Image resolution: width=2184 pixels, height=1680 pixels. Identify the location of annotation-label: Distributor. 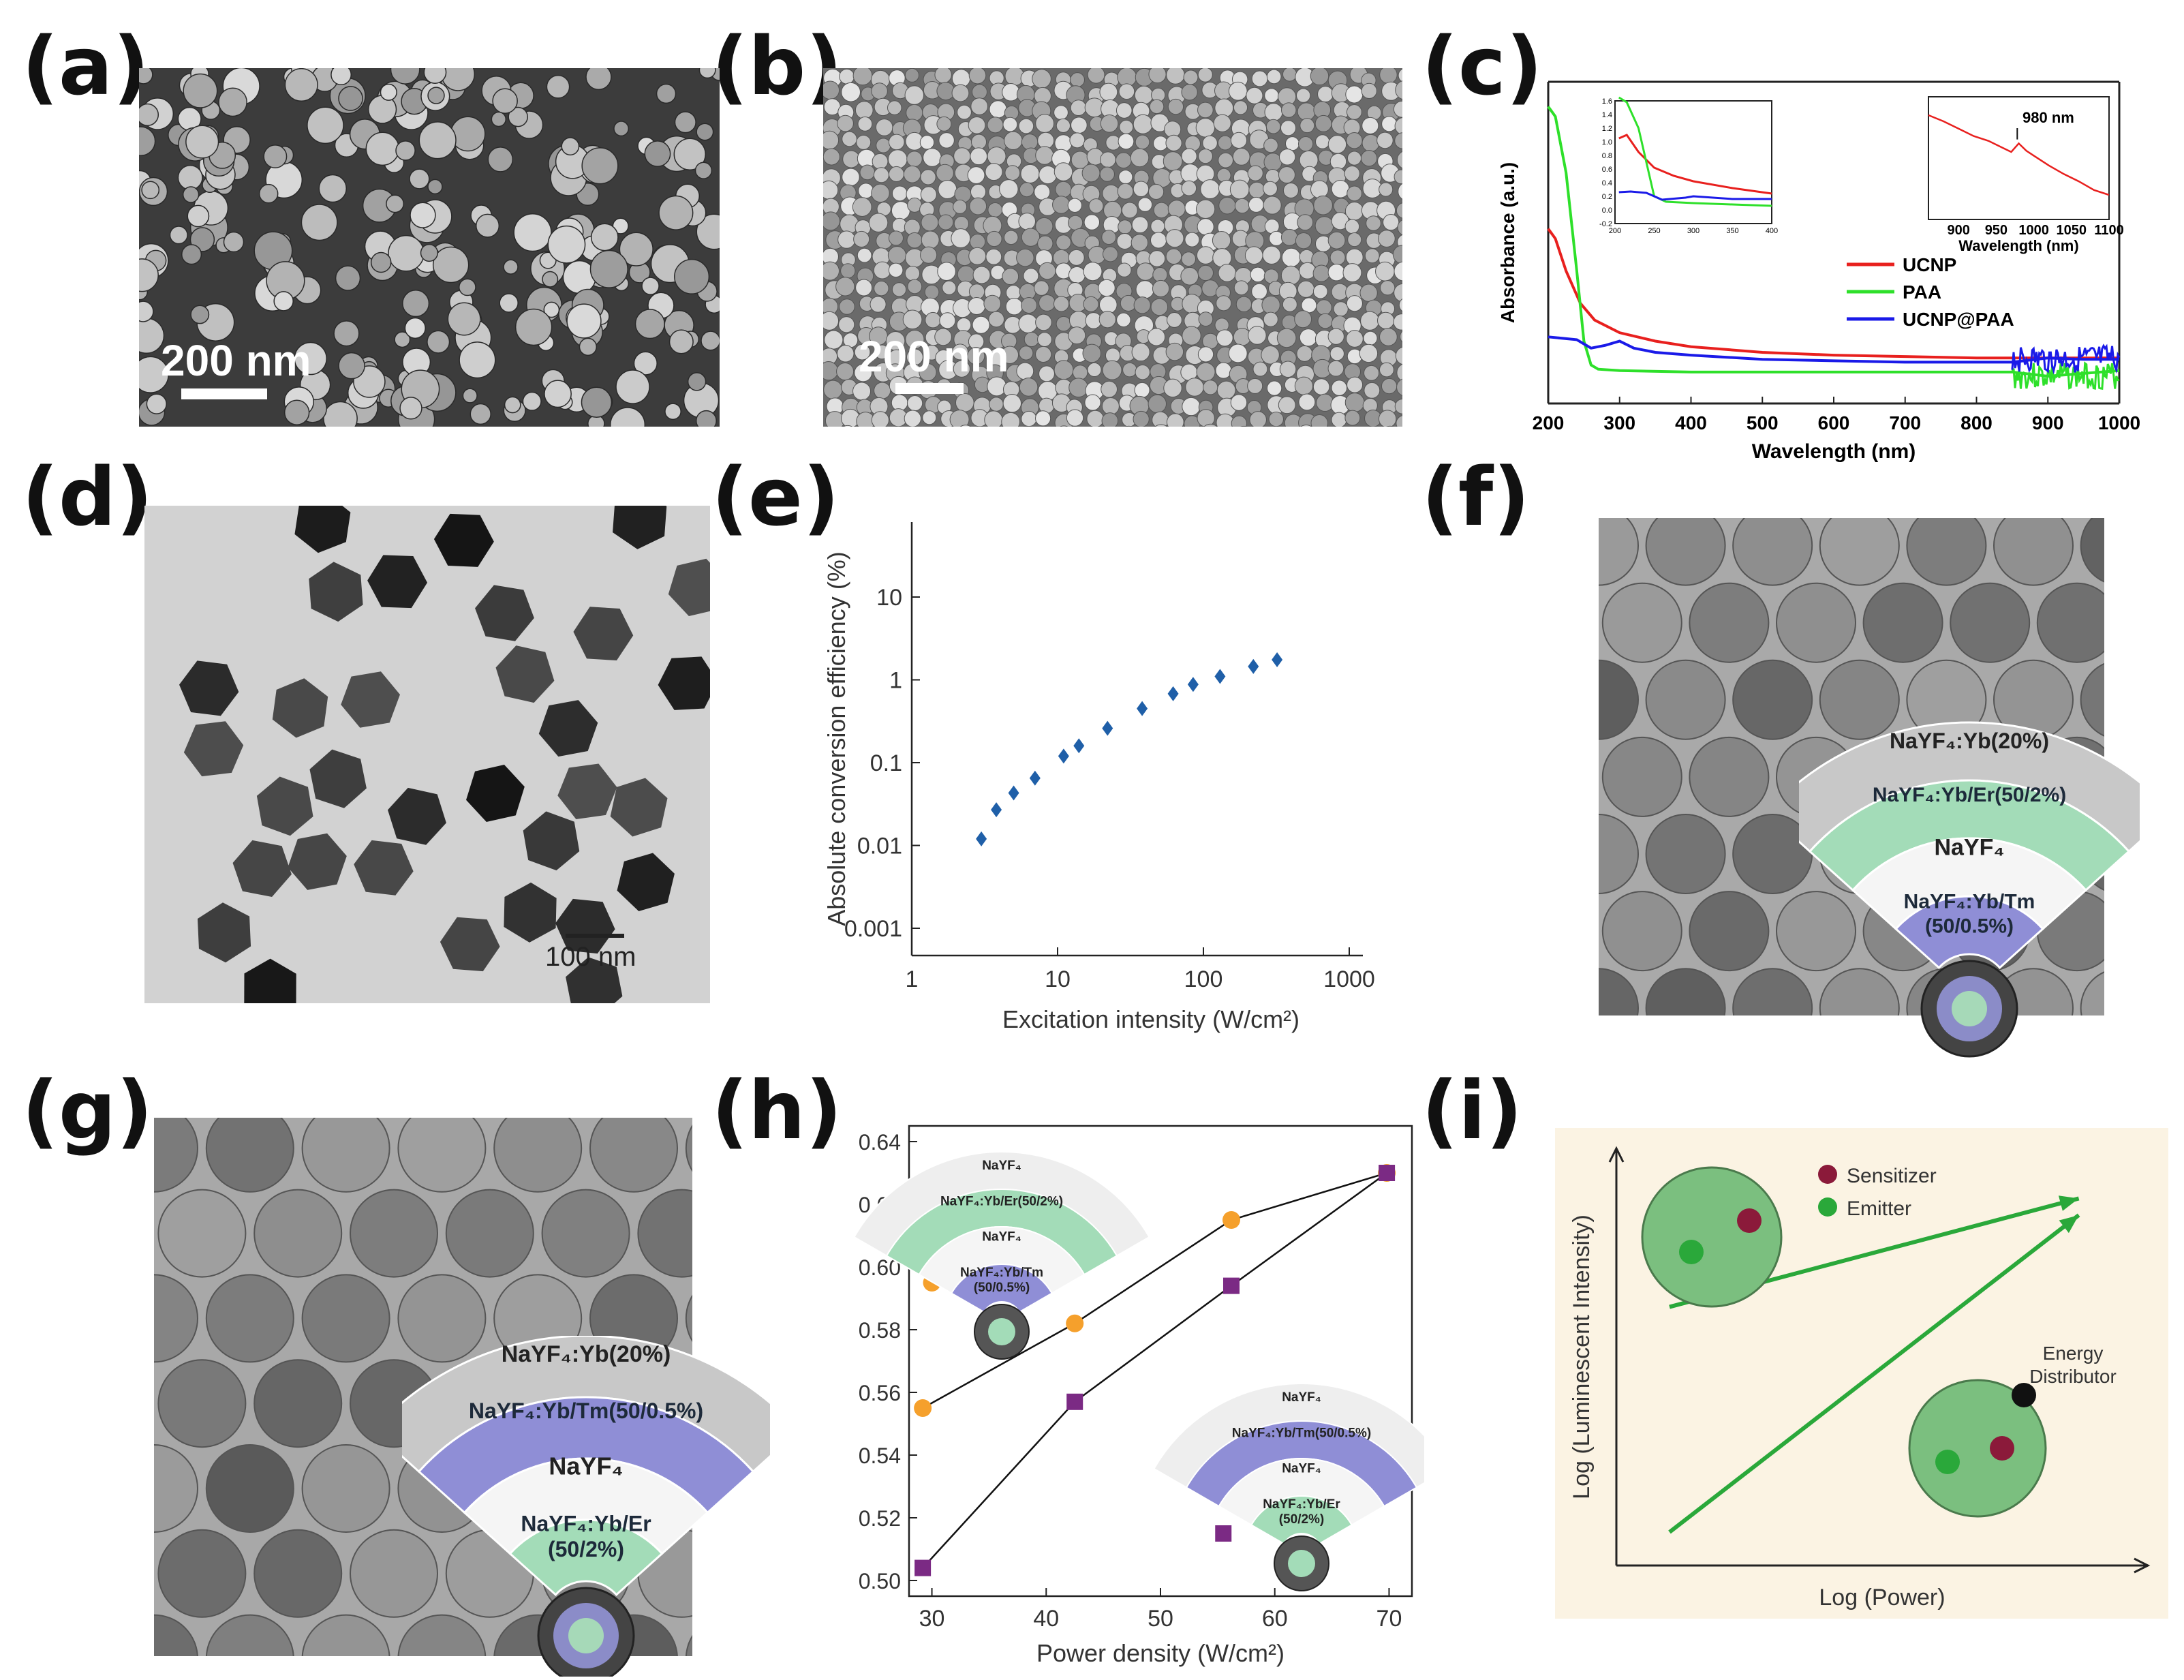
(2073, 1376).